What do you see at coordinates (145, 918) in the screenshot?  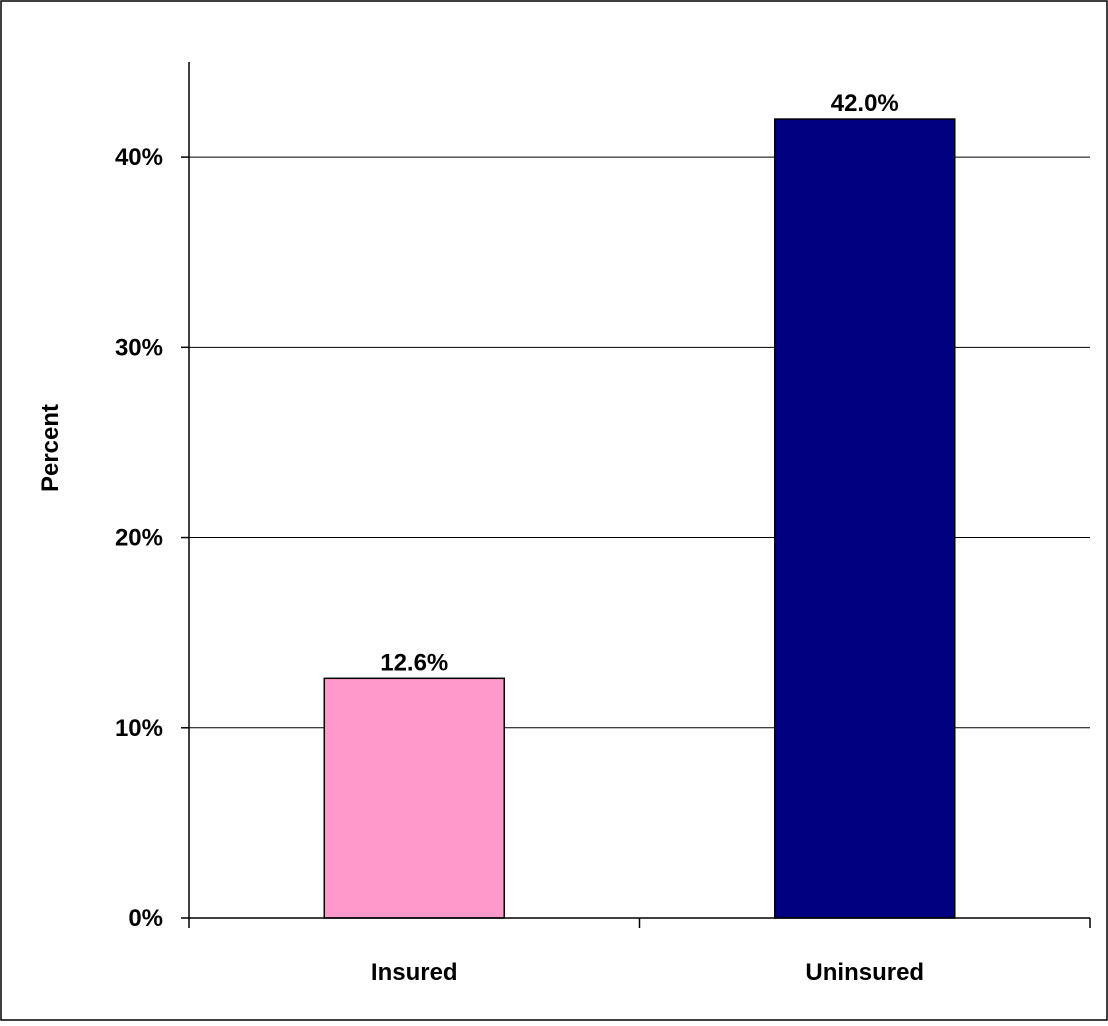 I see `y-tick-label: 0%` at bounding box center [145, 918].